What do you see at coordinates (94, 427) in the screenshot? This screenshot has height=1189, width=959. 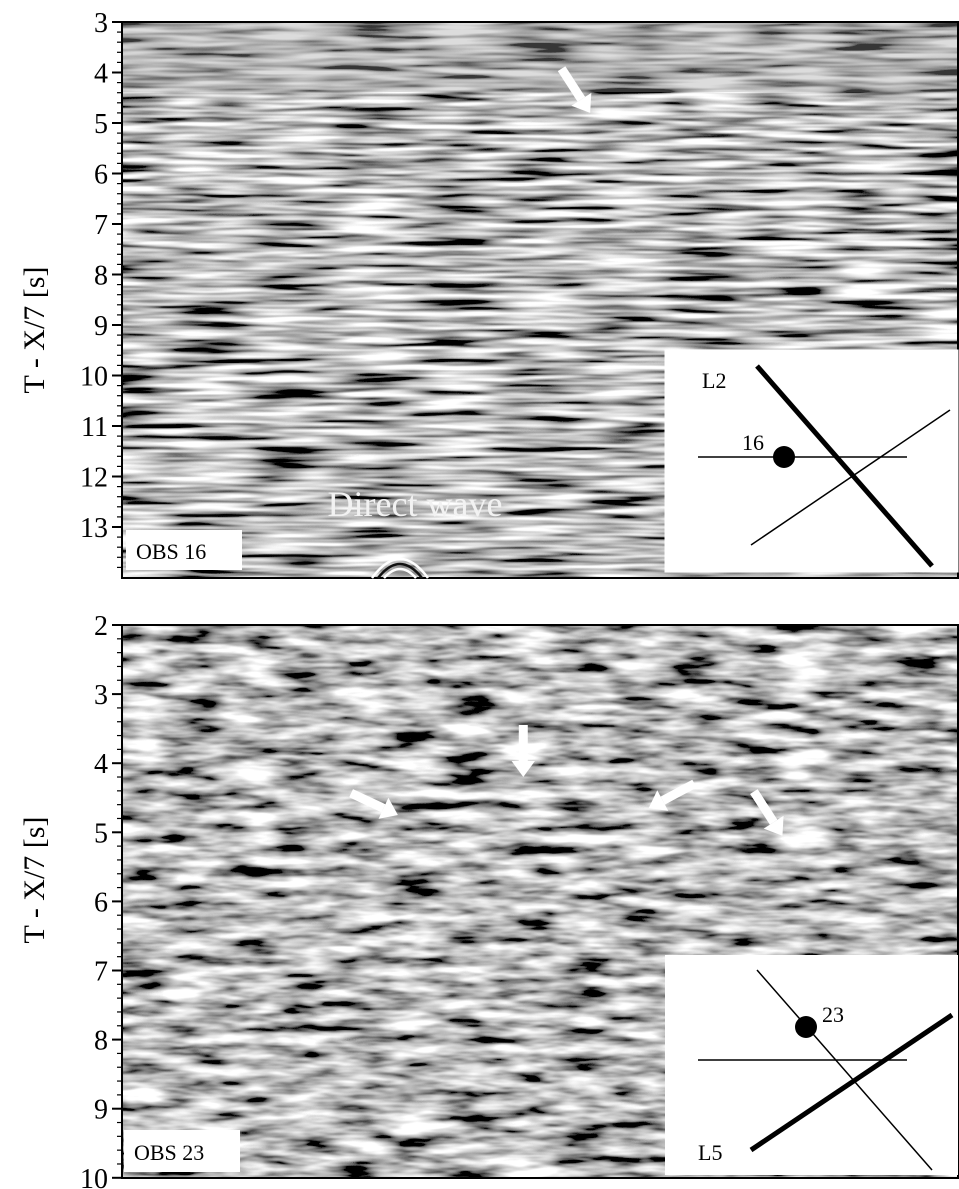 I see `y-tick-label: 11` at bounding box center [94, 427].